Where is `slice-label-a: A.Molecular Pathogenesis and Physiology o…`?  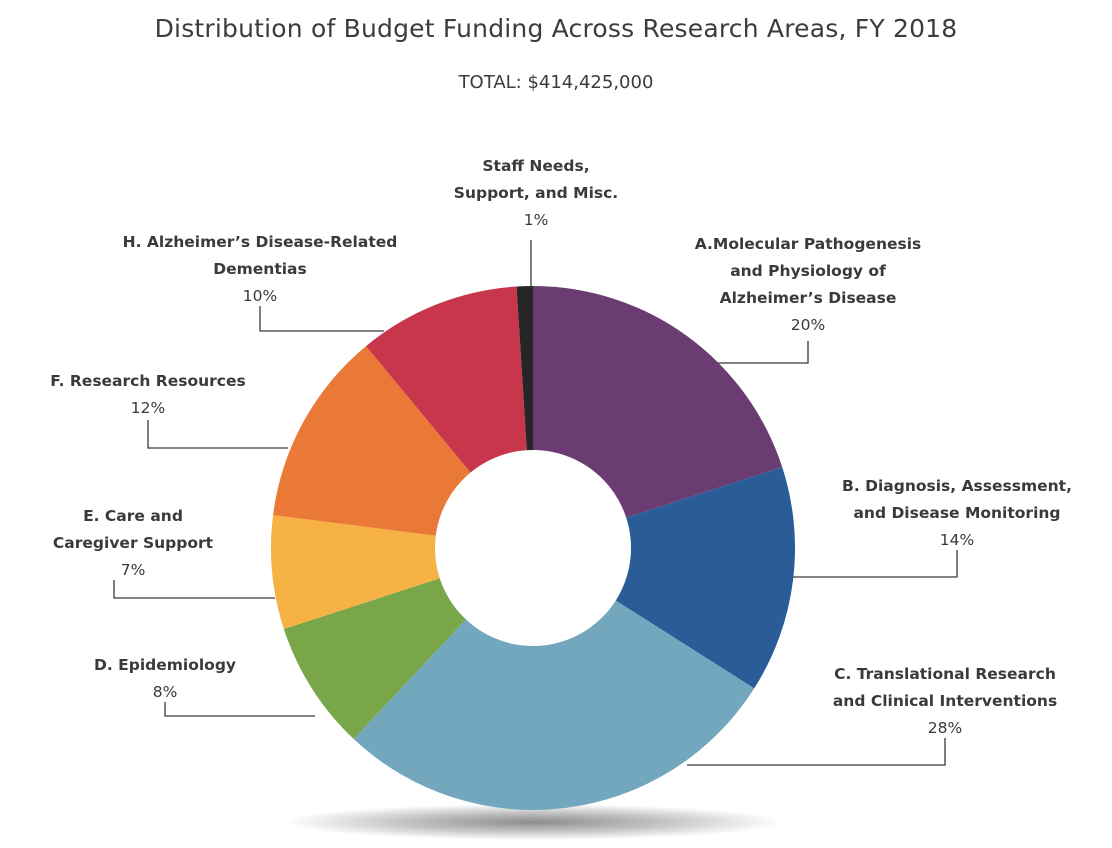 slice-label-a: A.Molecular Pathogenesis and Physiology o… is located at coordinates (808, 284).